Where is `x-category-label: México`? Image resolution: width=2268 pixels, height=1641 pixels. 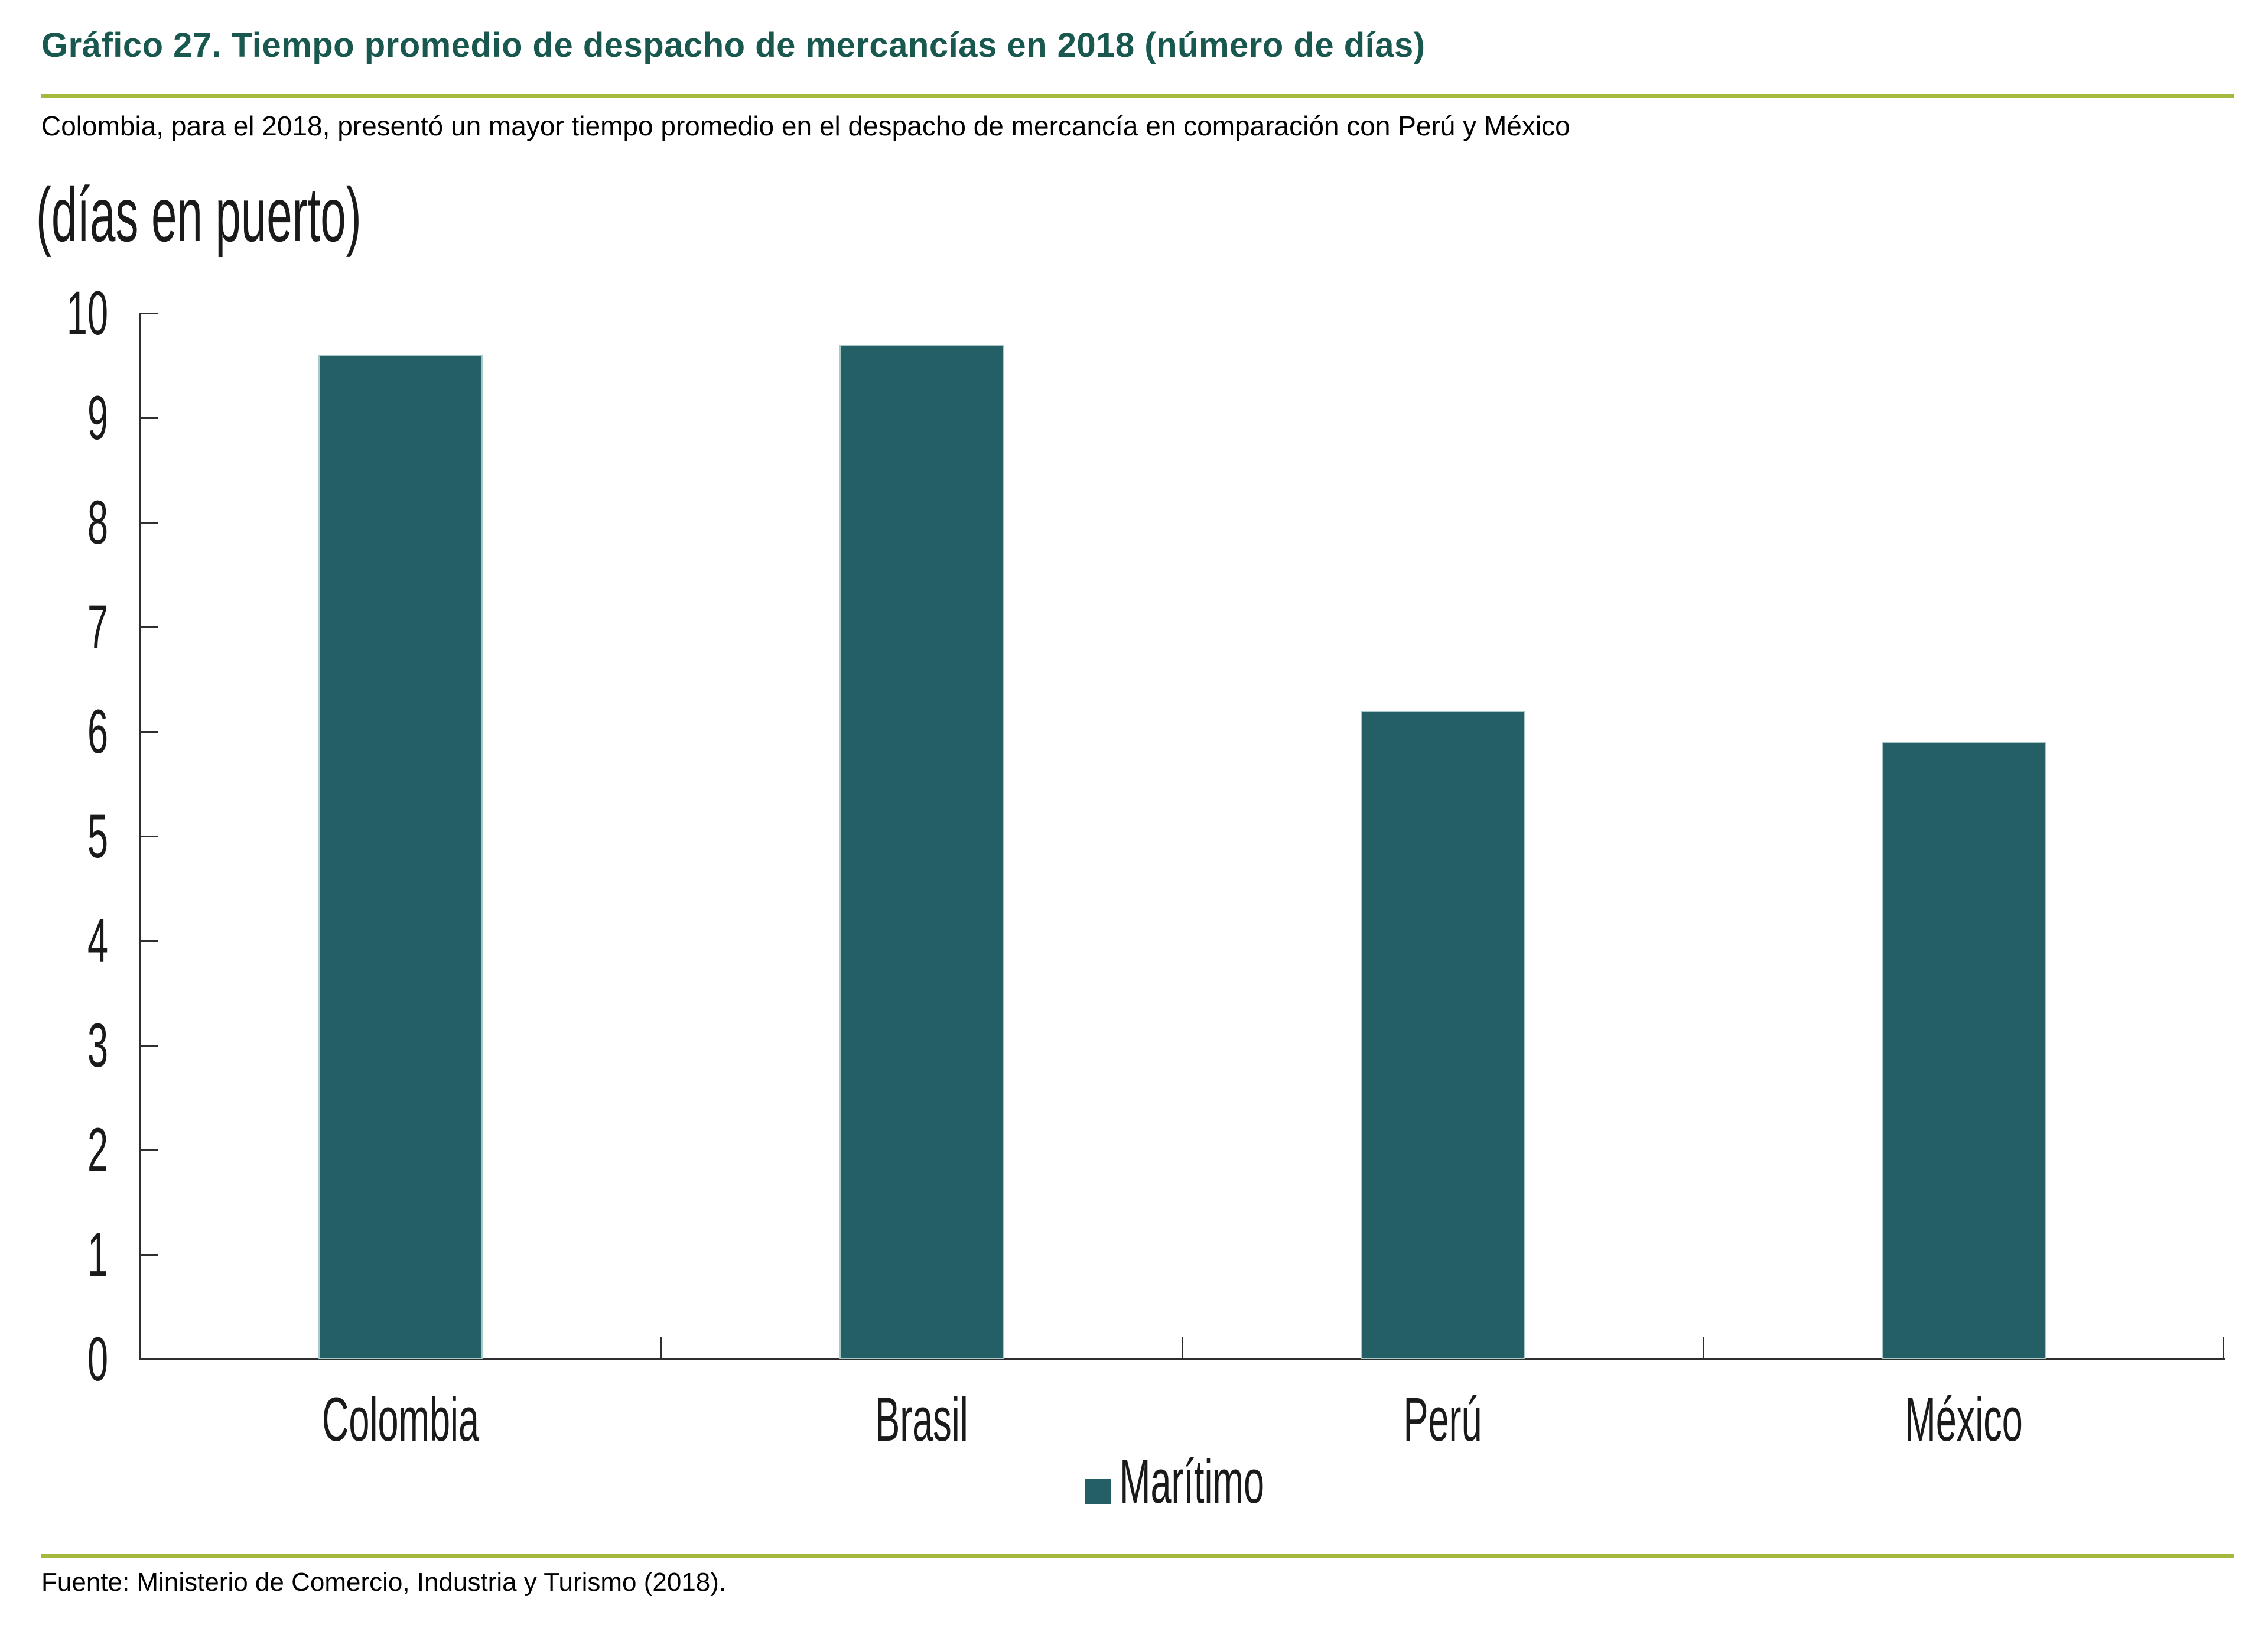
x-category-label: México is located at coordinates (1964, 1419).